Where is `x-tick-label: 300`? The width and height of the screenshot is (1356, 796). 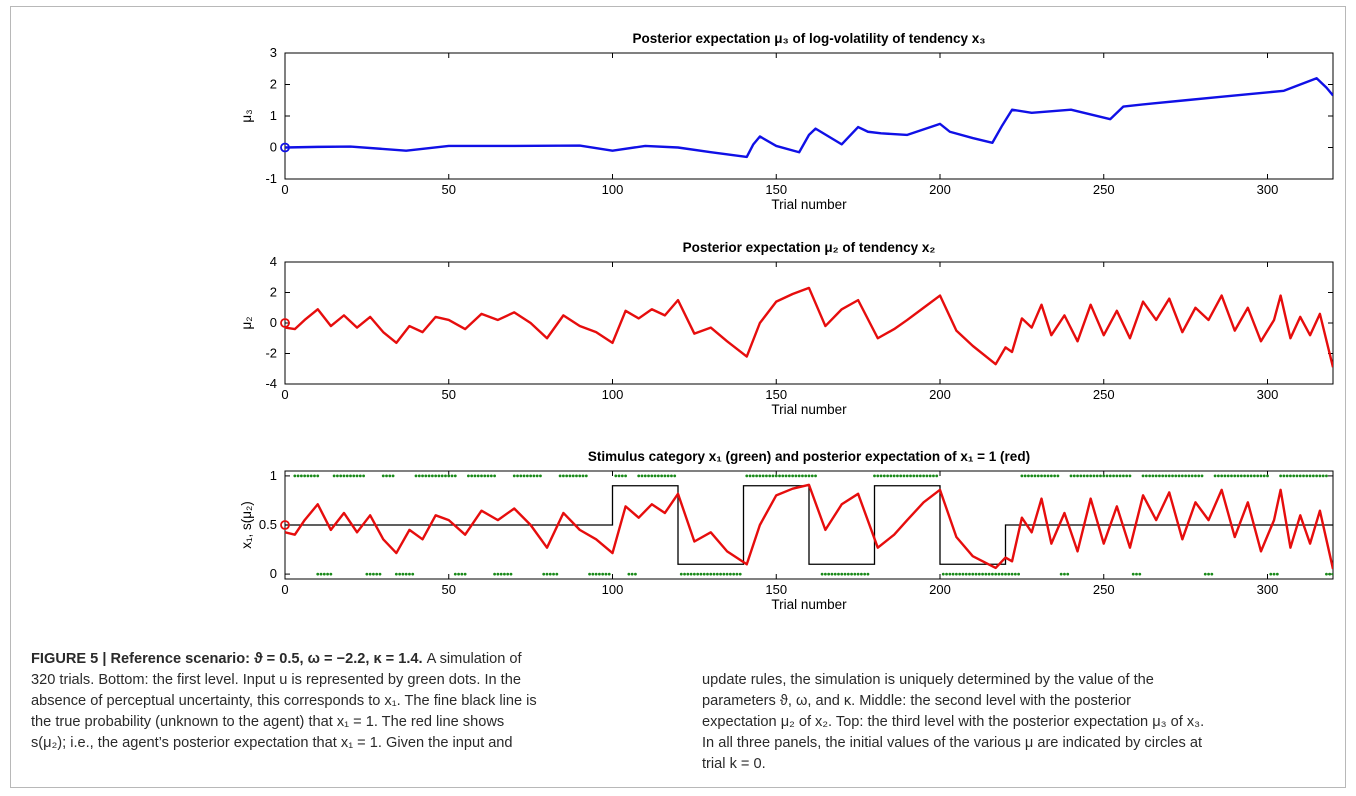
x-tick-label: 300 is located at coordinates (1268, 394).